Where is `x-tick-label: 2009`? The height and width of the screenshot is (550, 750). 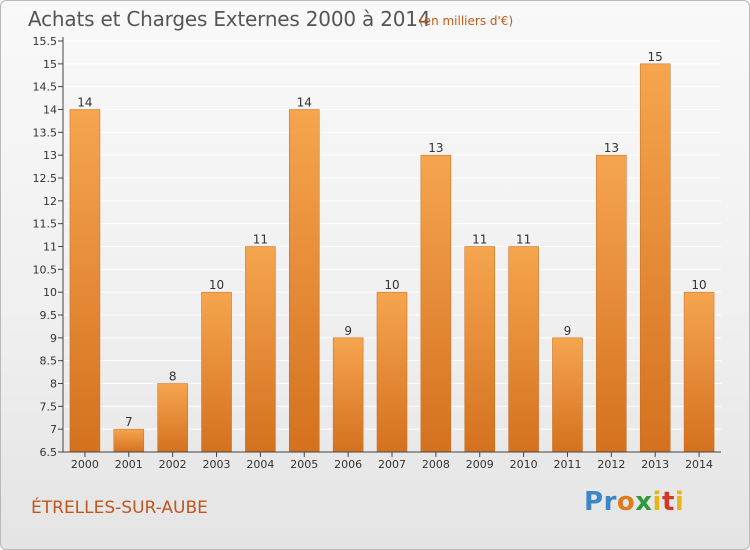 x-tick-label: 2009 is located at coordinates (480, 464).